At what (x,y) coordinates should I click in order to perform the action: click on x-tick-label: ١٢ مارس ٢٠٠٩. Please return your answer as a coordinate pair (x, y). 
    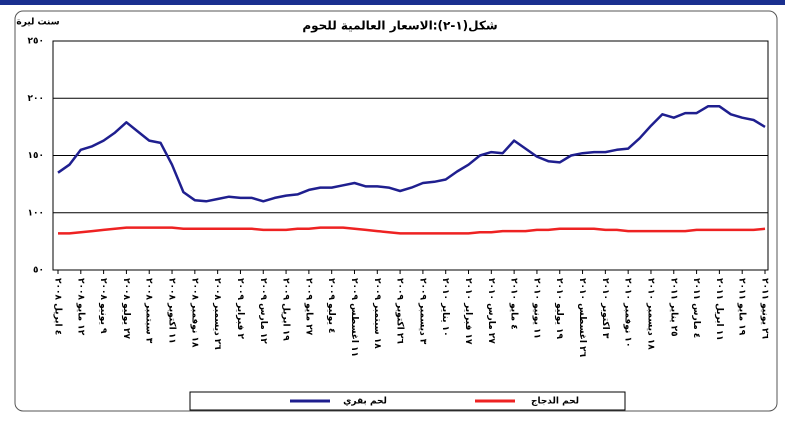
    Looking at the image, I should click on (263, 311).